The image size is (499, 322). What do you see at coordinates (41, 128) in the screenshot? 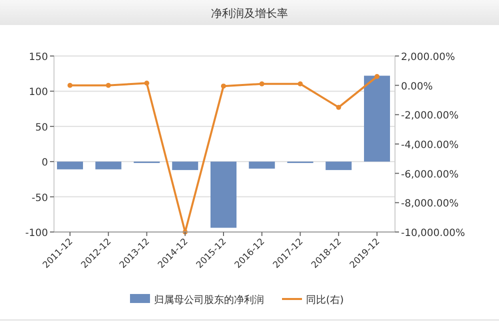
I see `y-tick-label: 50` at bounding box center [41, 128].